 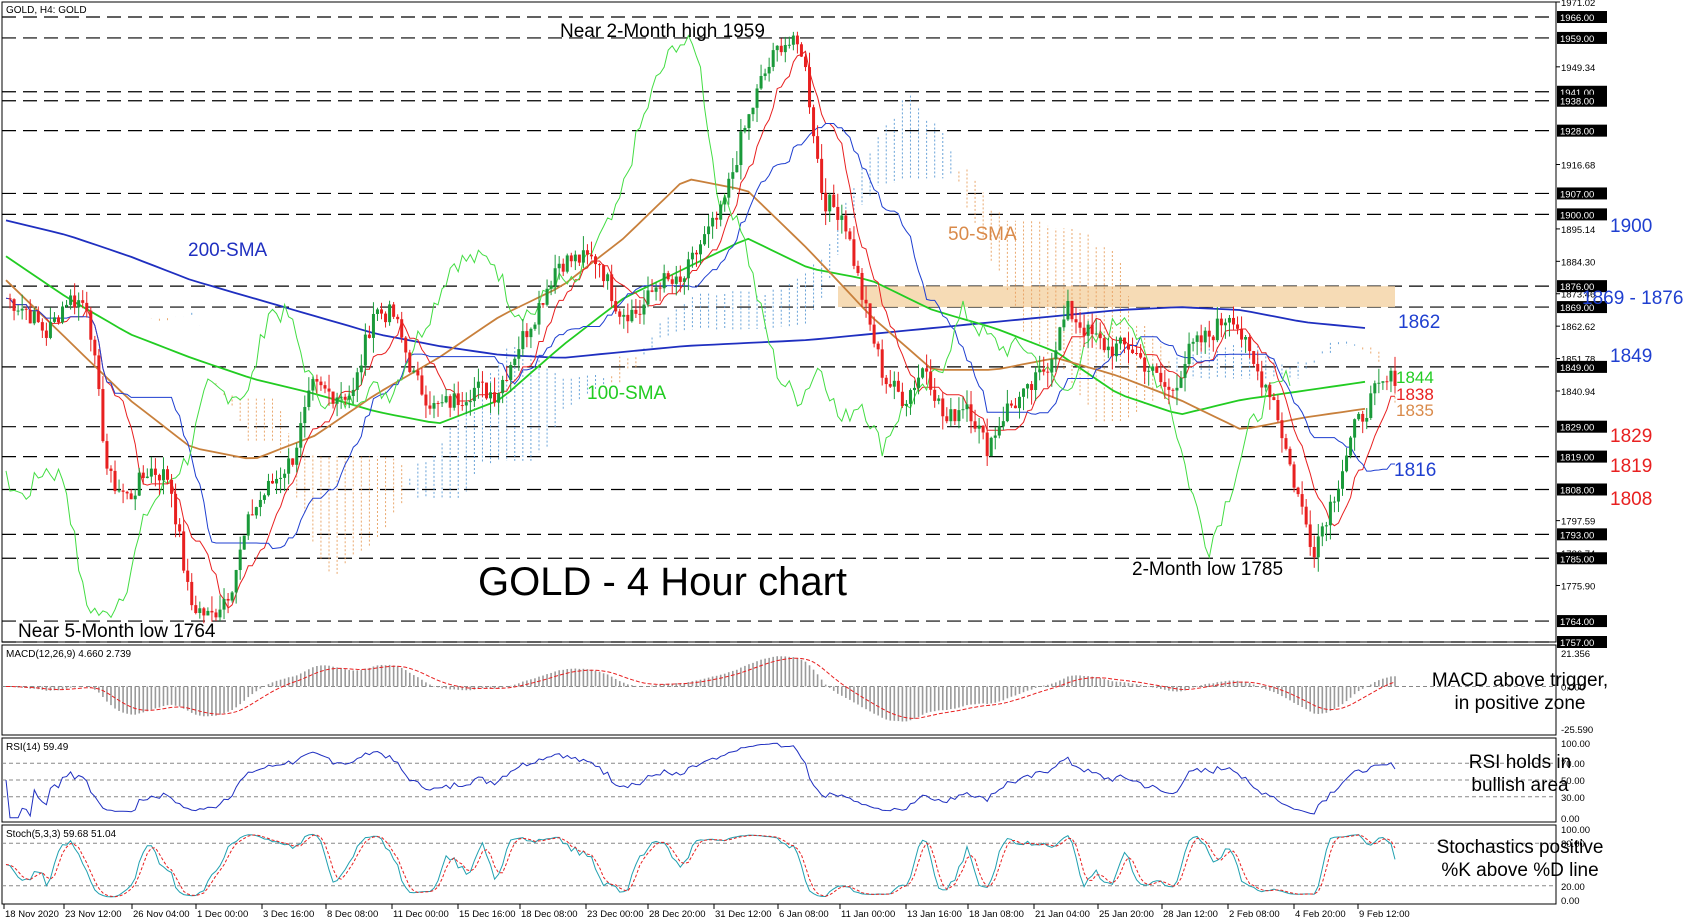 I want to click on stoch-comment-2: %K above %D line, so click(x=1519, y=870).